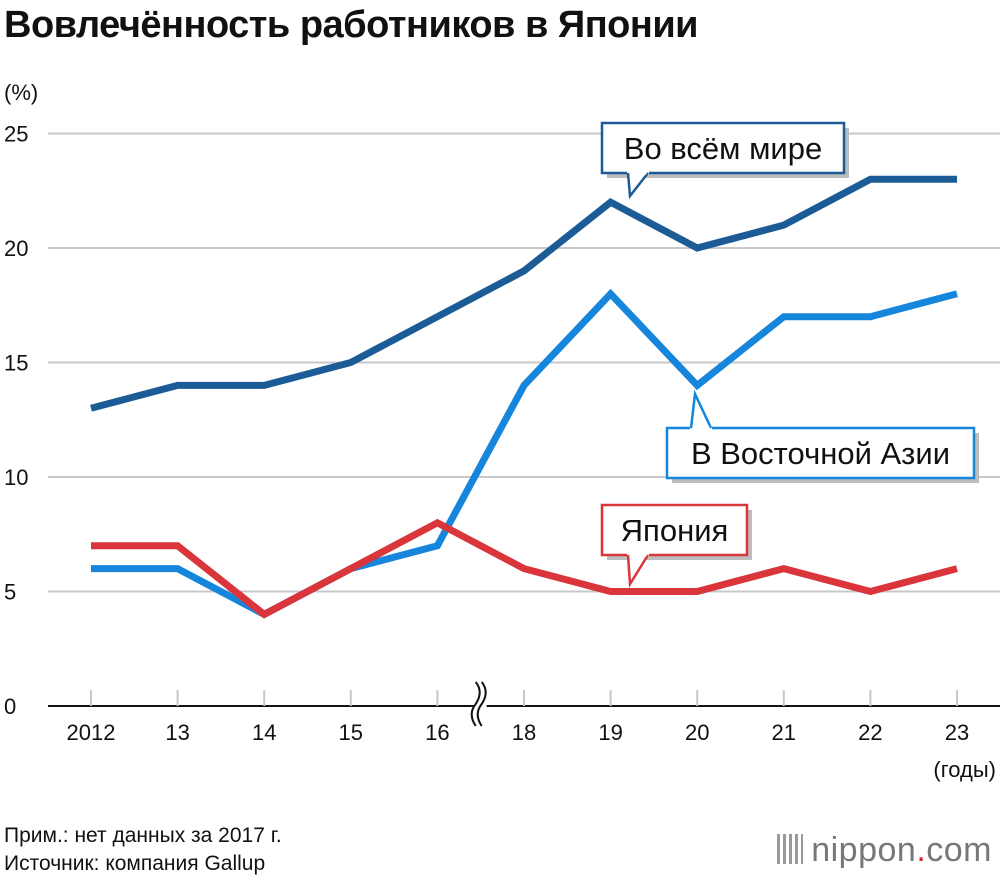  I want to click on y-tick-label: 10, so click(16, 477).